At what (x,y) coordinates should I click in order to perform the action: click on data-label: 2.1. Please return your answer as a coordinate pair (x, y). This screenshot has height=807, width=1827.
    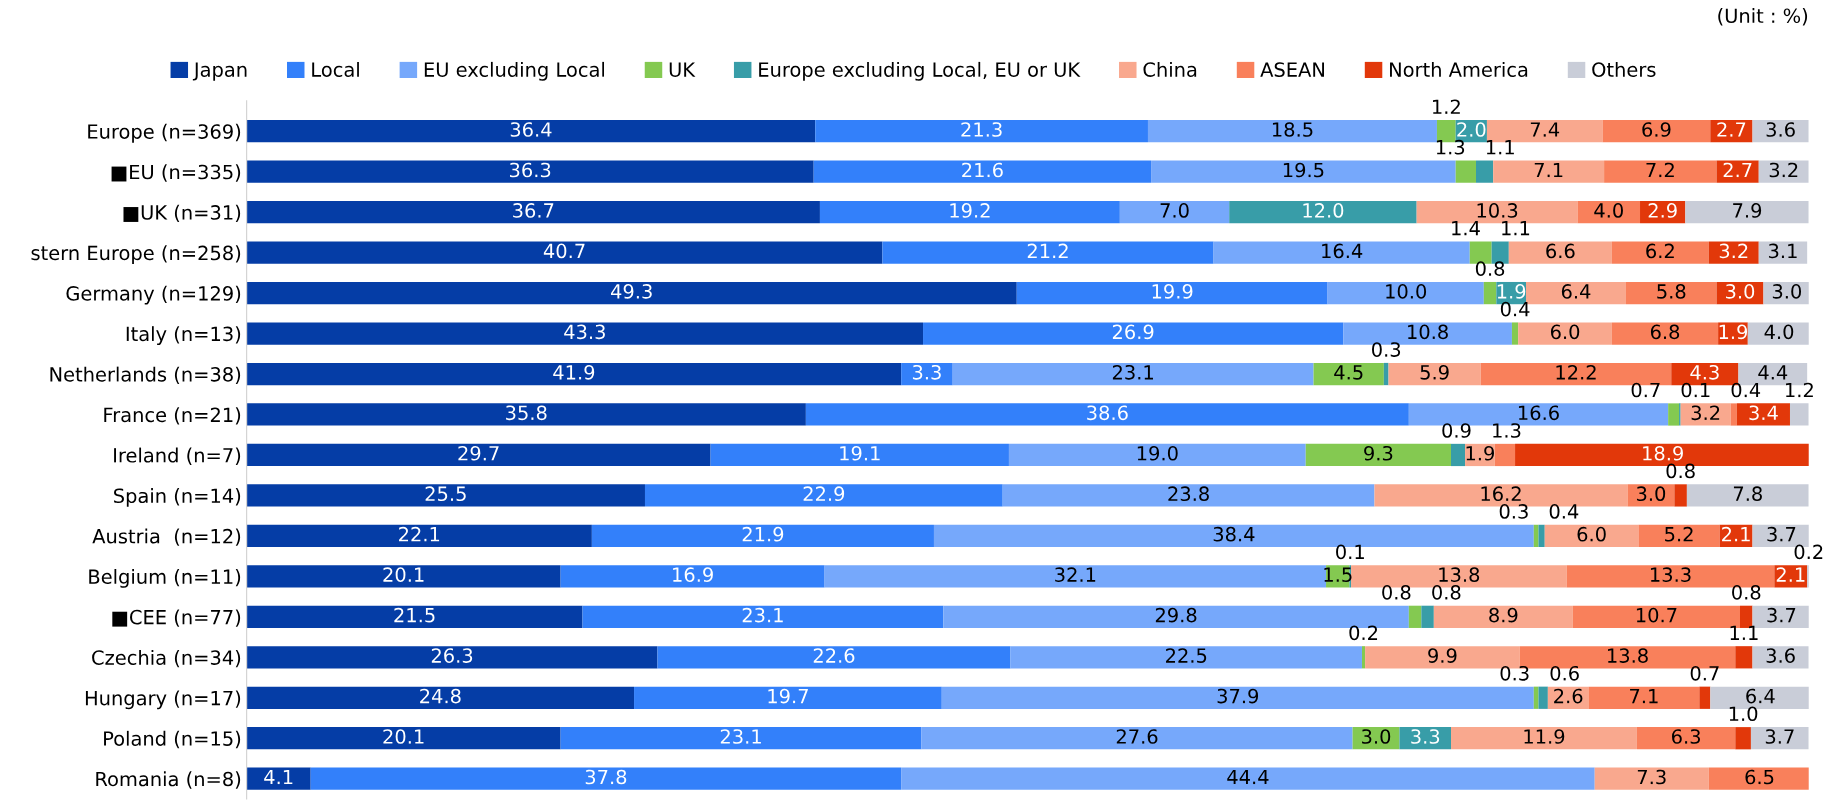
    Looking at the image, I should click on (1736, 534).